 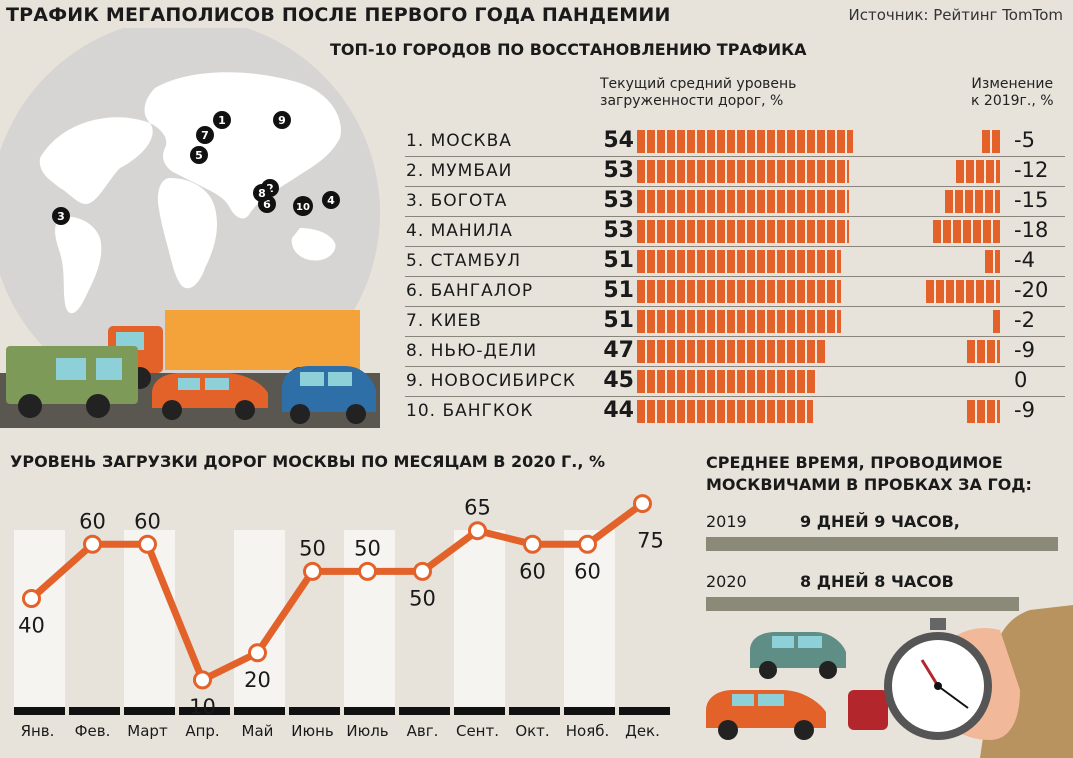 I want to click on svg-text: 10, so click(x=303, y=207).